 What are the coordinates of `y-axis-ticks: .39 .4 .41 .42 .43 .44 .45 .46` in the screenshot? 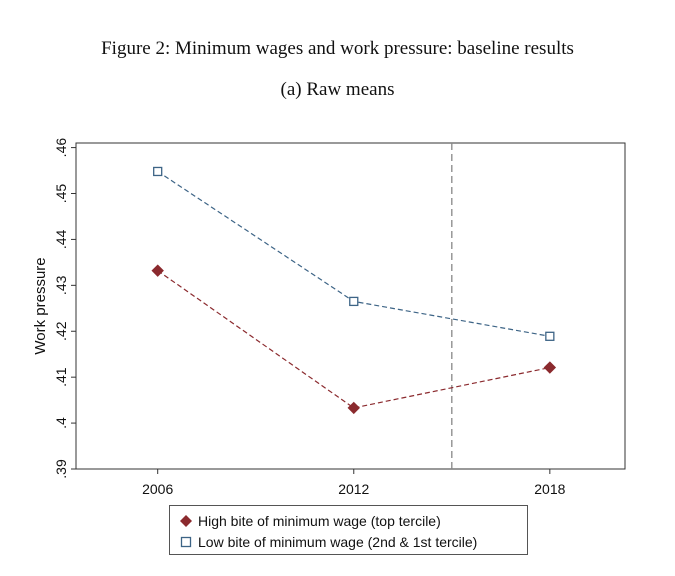 It's located at (64, 308).